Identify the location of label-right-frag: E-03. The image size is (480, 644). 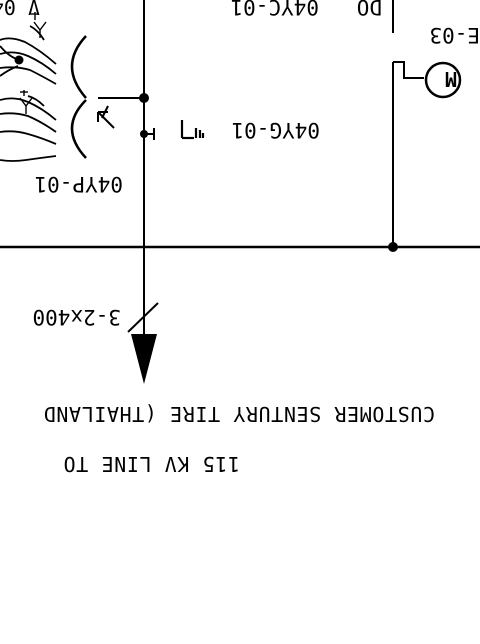
(454, 35).